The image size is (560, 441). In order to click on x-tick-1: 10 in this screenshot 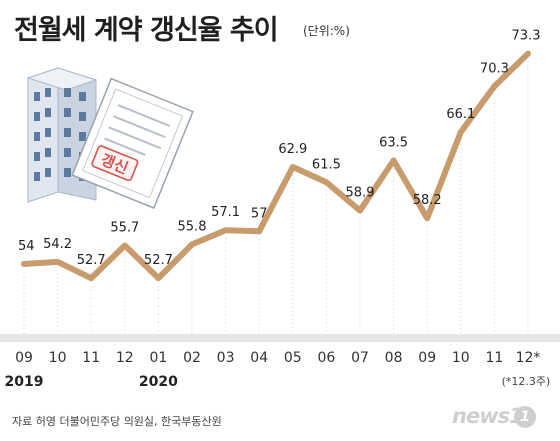, I will do `click(58, 358)`.